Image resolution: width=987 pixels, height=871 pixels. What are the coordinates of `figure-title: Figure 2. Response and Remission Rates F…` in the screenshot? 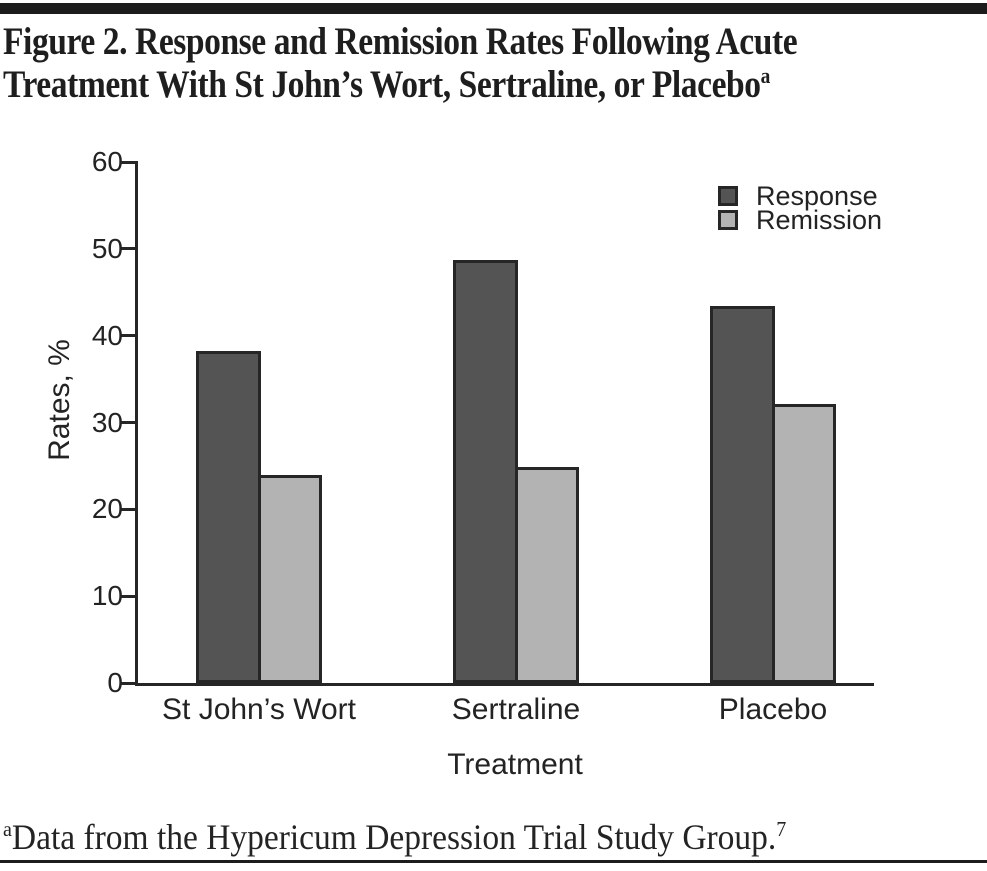 It's located at (400, 63).